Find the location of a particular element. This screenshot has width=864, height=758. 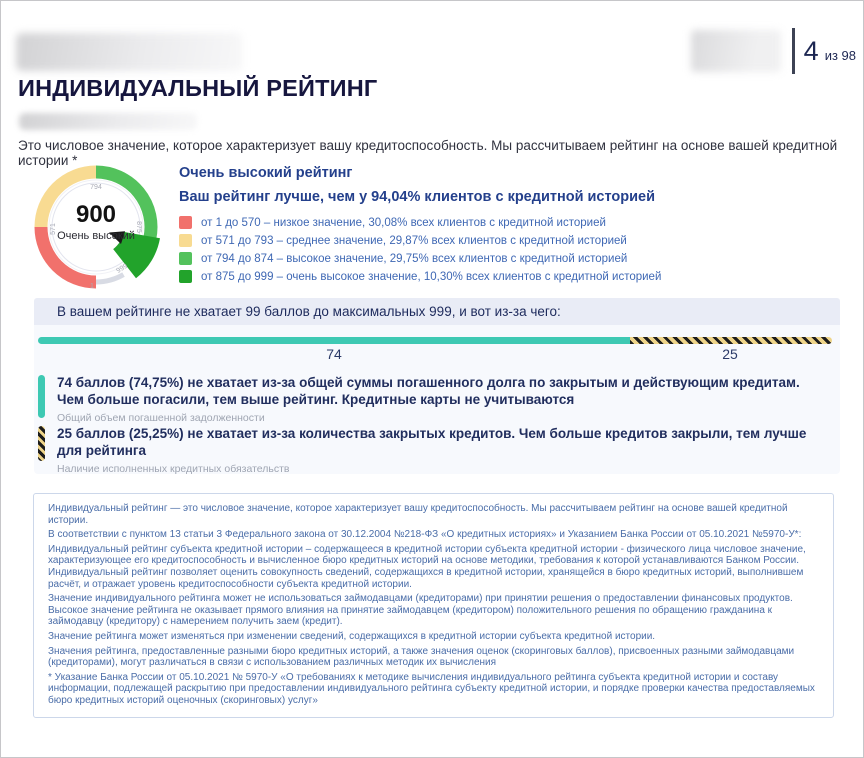

page-title: ИНДИВИДУАЛЬНЫЙ РЕЙТИНГ is located at coordinates (198, 88).